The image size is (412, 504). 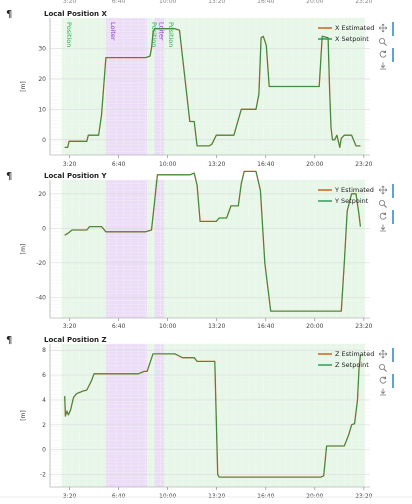 I want to click on y-tick-label: 30, so click(x=42, y=48).